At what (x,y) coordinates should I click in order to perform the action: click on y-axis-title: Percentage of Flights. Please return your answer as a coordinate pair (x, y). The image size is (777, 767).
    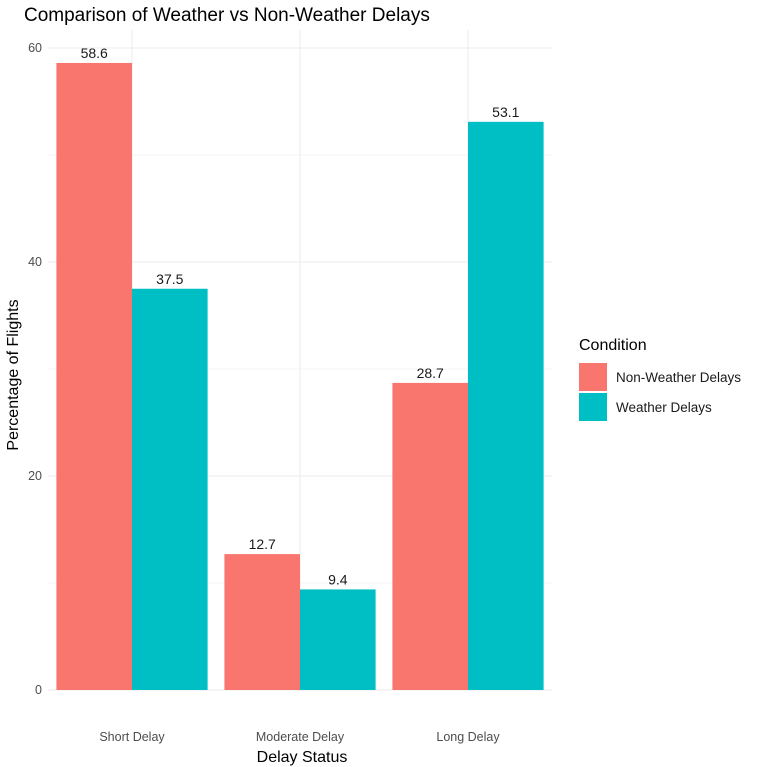
    Looking at the image, I should click on (13, 374).